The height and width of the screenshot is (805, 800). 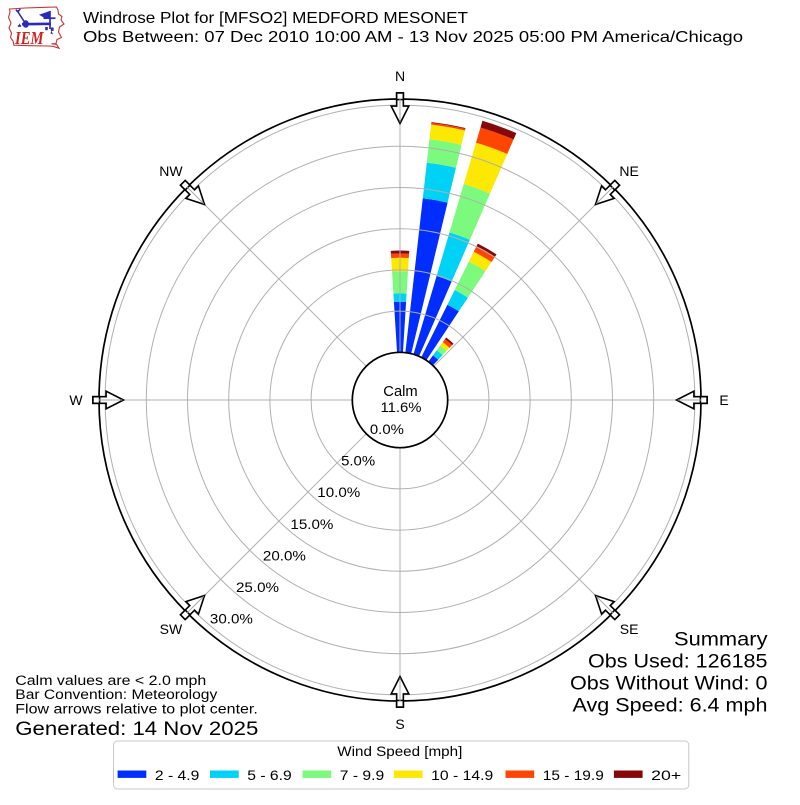 What do you see at coordinates (401, 408) in the screenshot?
I see `svg-text: 11.6%` at bounding box center [401, 408].